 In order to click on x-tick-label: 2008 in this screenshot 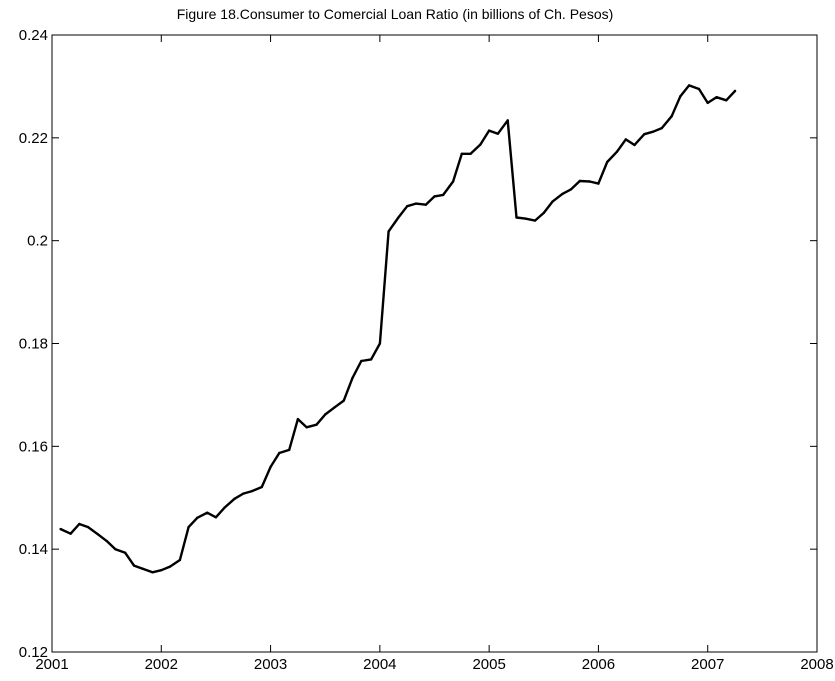, I will do `click(816, 664)`.